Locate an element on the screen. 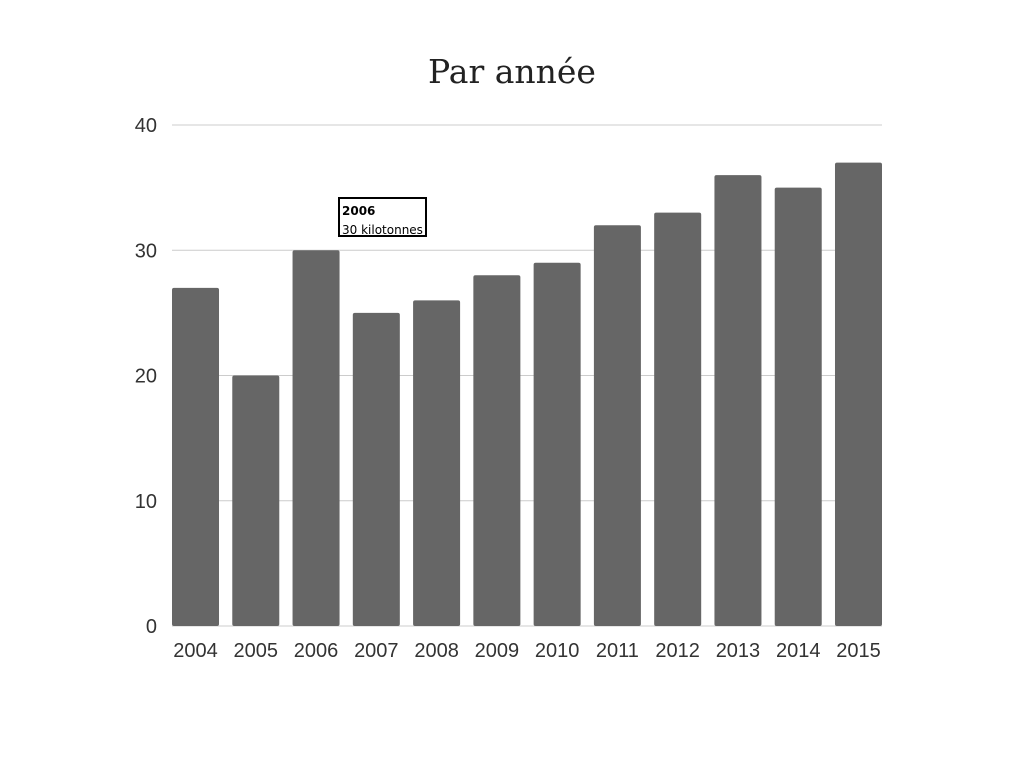 The image size is (1024, 768). x-tick-label: 2009 is located at coordinates (497, 651).